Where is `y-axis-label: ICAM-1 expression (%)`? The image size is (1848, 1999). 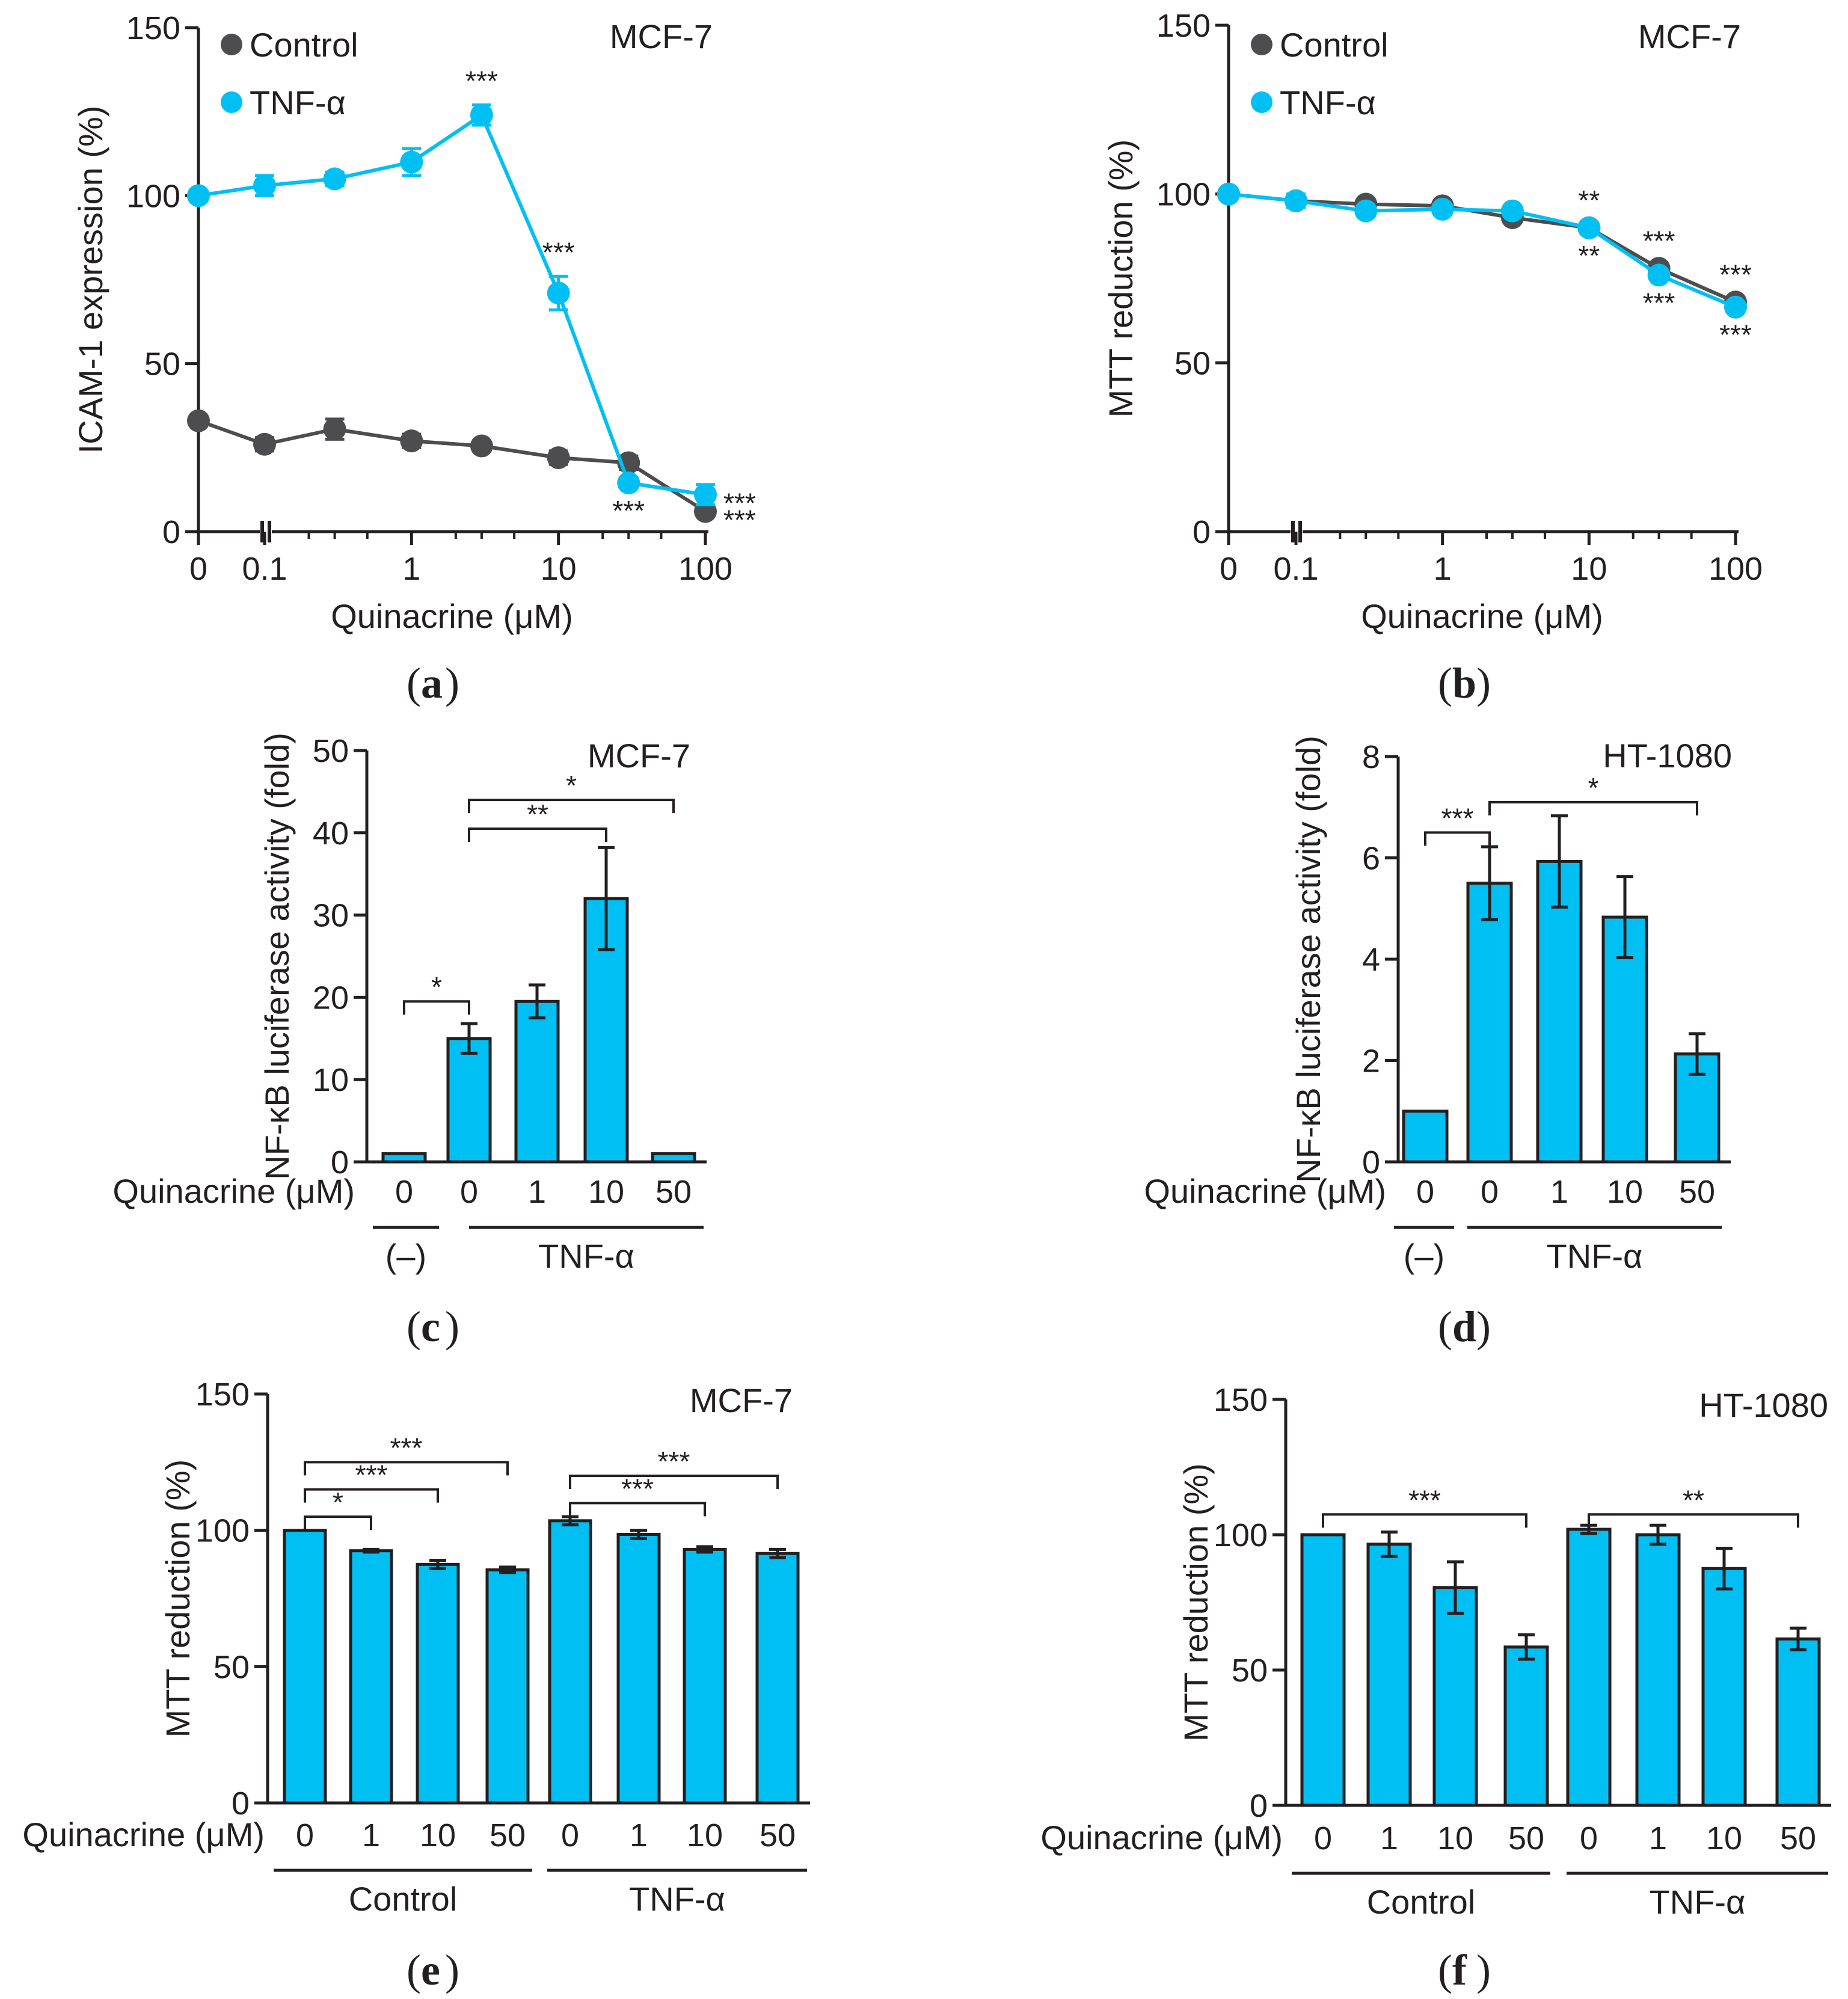
y-axis-label: ICAM-1 expression (%) is located at coordinates (90, 280).